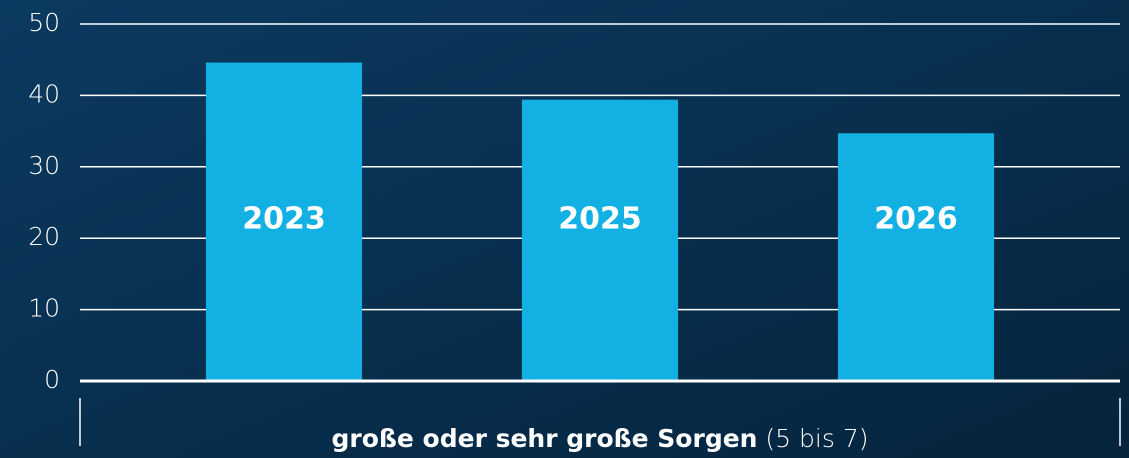 This screenshot has width=1129, height=458. What do you see at coordinates (44, 93) in the screenshot?
I see `y-tick-label: 40` at bounding box center [44, 93].